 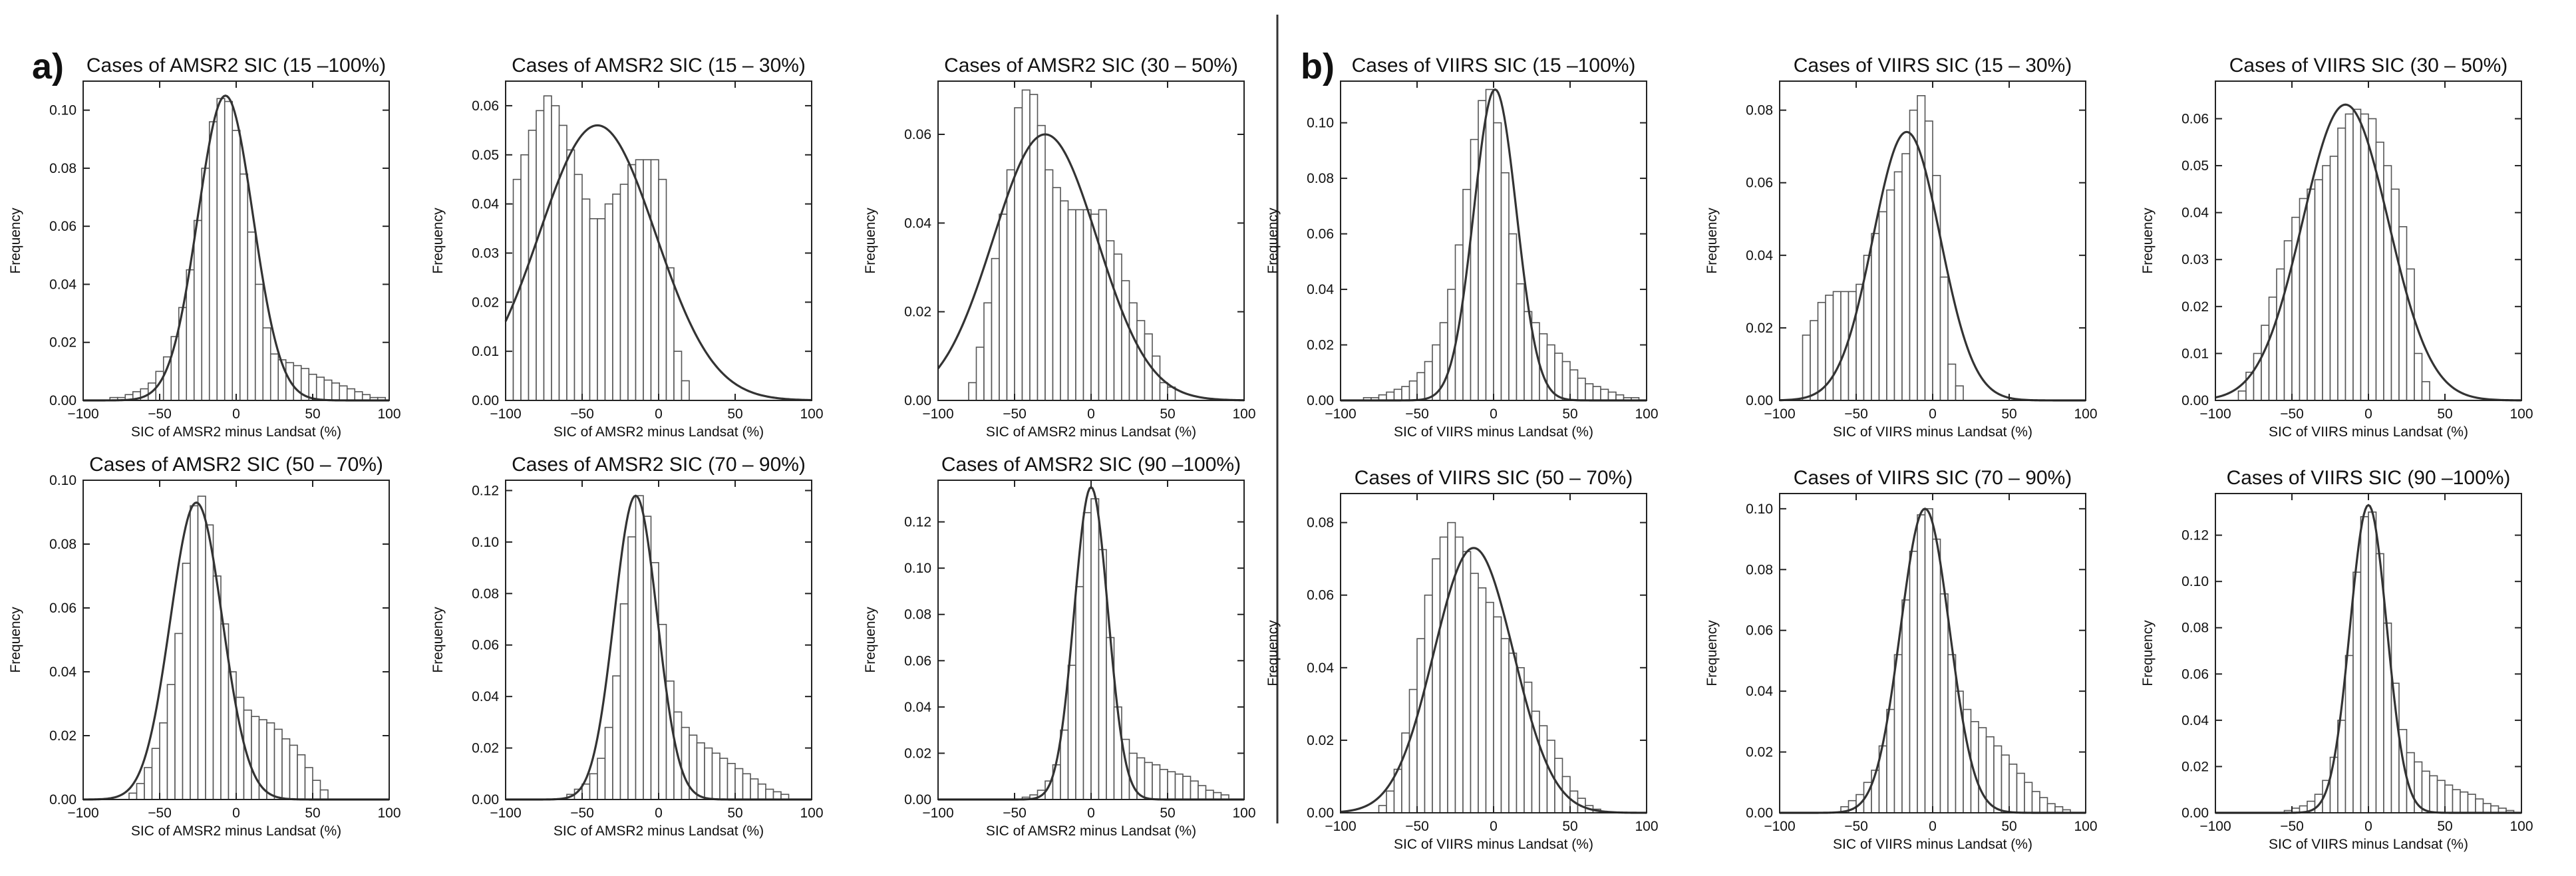 I want to click on y-tick-label: 0.01, so click(x=485, y=351).